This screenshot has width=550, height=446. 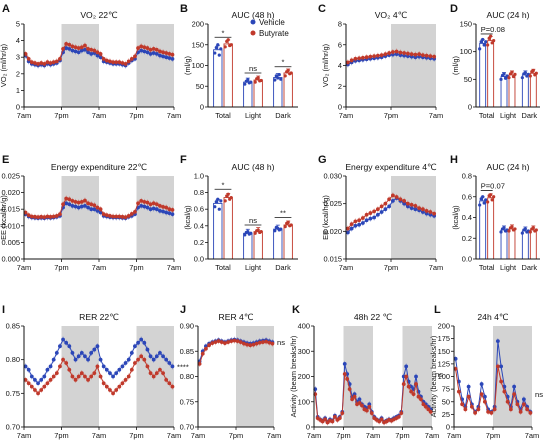 What do you see at coordinates (493, 435) in the screenshot?
I see `x-tick-label: 7pm` at bounding box center [493, 435].